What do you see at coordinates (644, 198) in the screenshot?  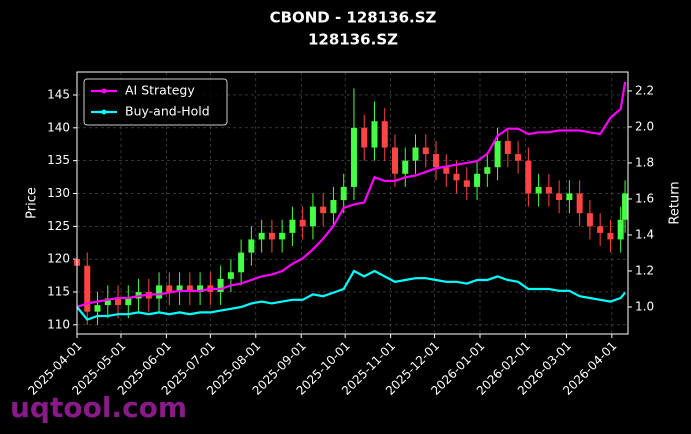 I see `y2-tick-label: 1.6` at bounding box center [644, 198].